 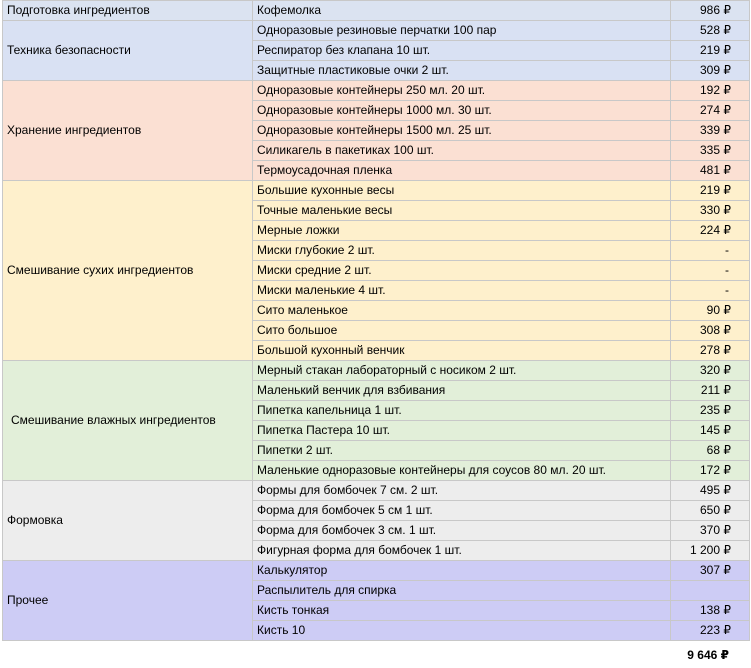 I want to click on category-cell: Подготовка ингредиентов, so click(x=127, y=10).